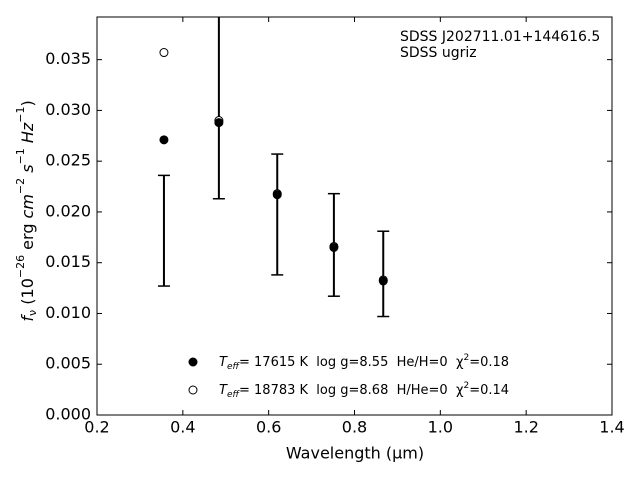  What do you see at coordinates (611, 427) in the screenshot?
I see `x-tick-label: 1.4` at bounding box center [611, 427].